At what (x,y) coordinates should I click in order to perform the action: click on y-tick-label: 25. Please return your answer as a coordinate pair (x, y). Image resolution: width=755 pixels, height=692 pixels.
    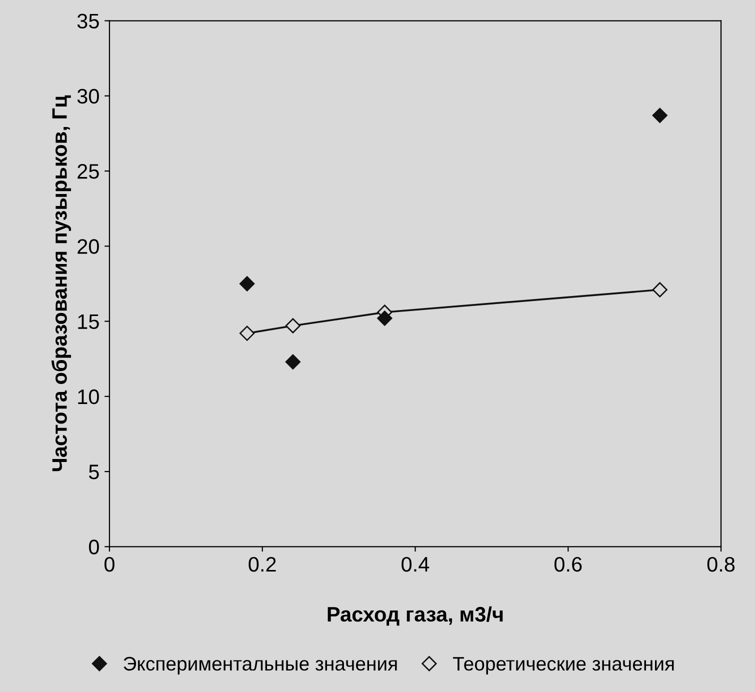
    Looking at the image, I should click on (88, 171).